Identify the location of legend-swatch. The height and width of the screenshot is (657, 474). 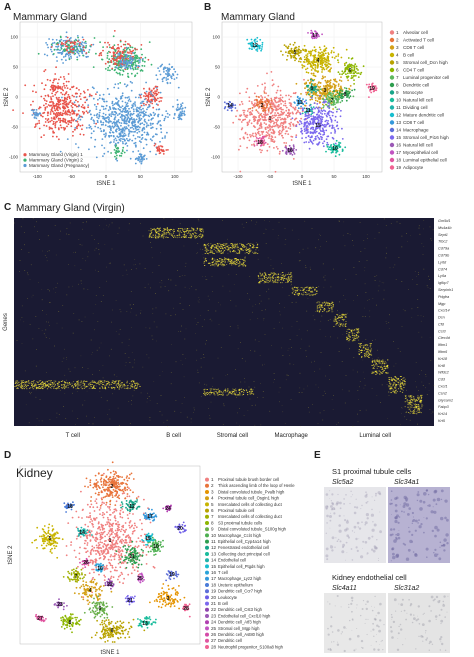
(392, 92).